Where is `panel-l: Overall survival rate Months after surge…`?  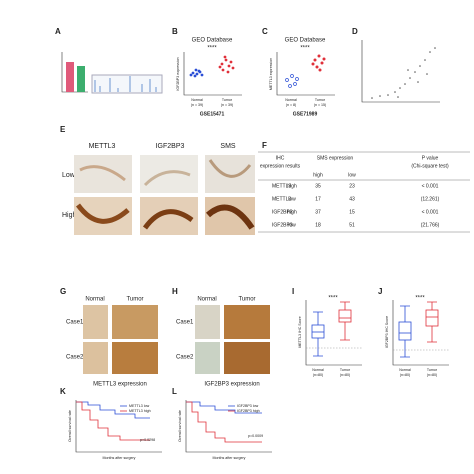 panel-l: Overall survival rate Months after surge… is located at coordinates (225, 430).